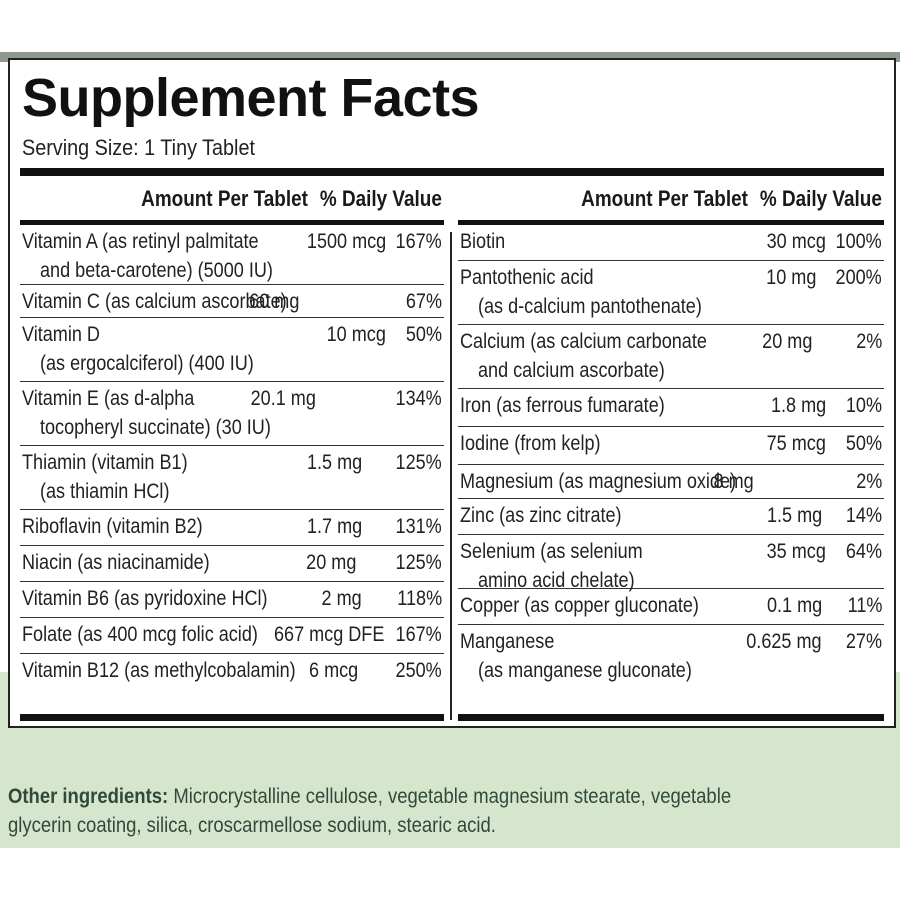 The image size is (900, 900). I want to click on nutrient-name: Biotin, so click(483, 241).